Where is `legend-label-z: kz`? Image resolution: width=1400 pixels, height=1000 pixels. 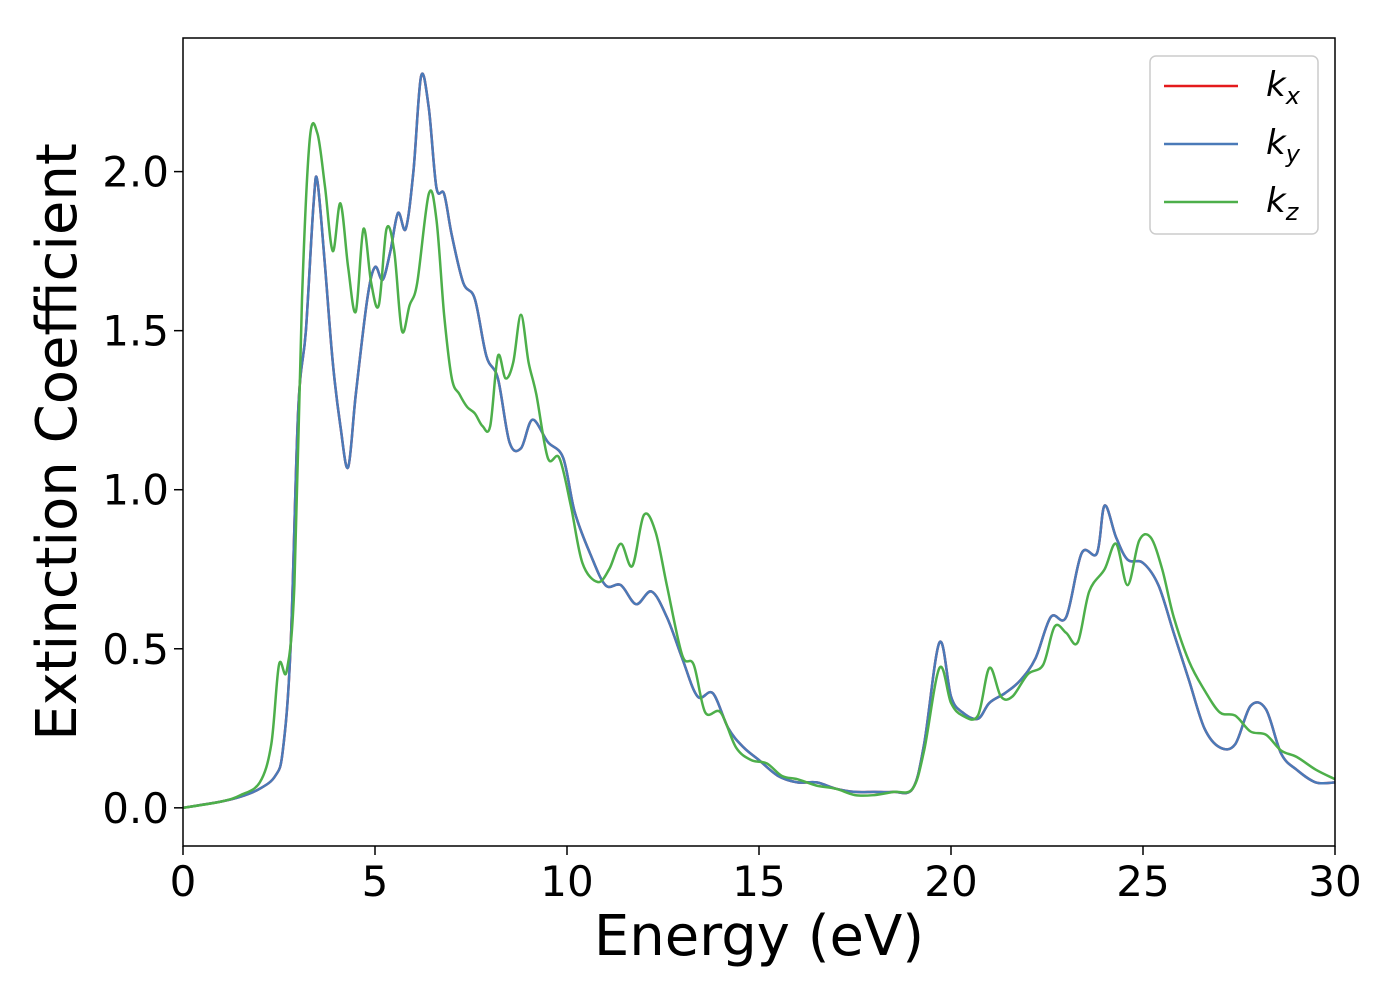 legend-label-z: kz is located at coordinates (1283, 203).